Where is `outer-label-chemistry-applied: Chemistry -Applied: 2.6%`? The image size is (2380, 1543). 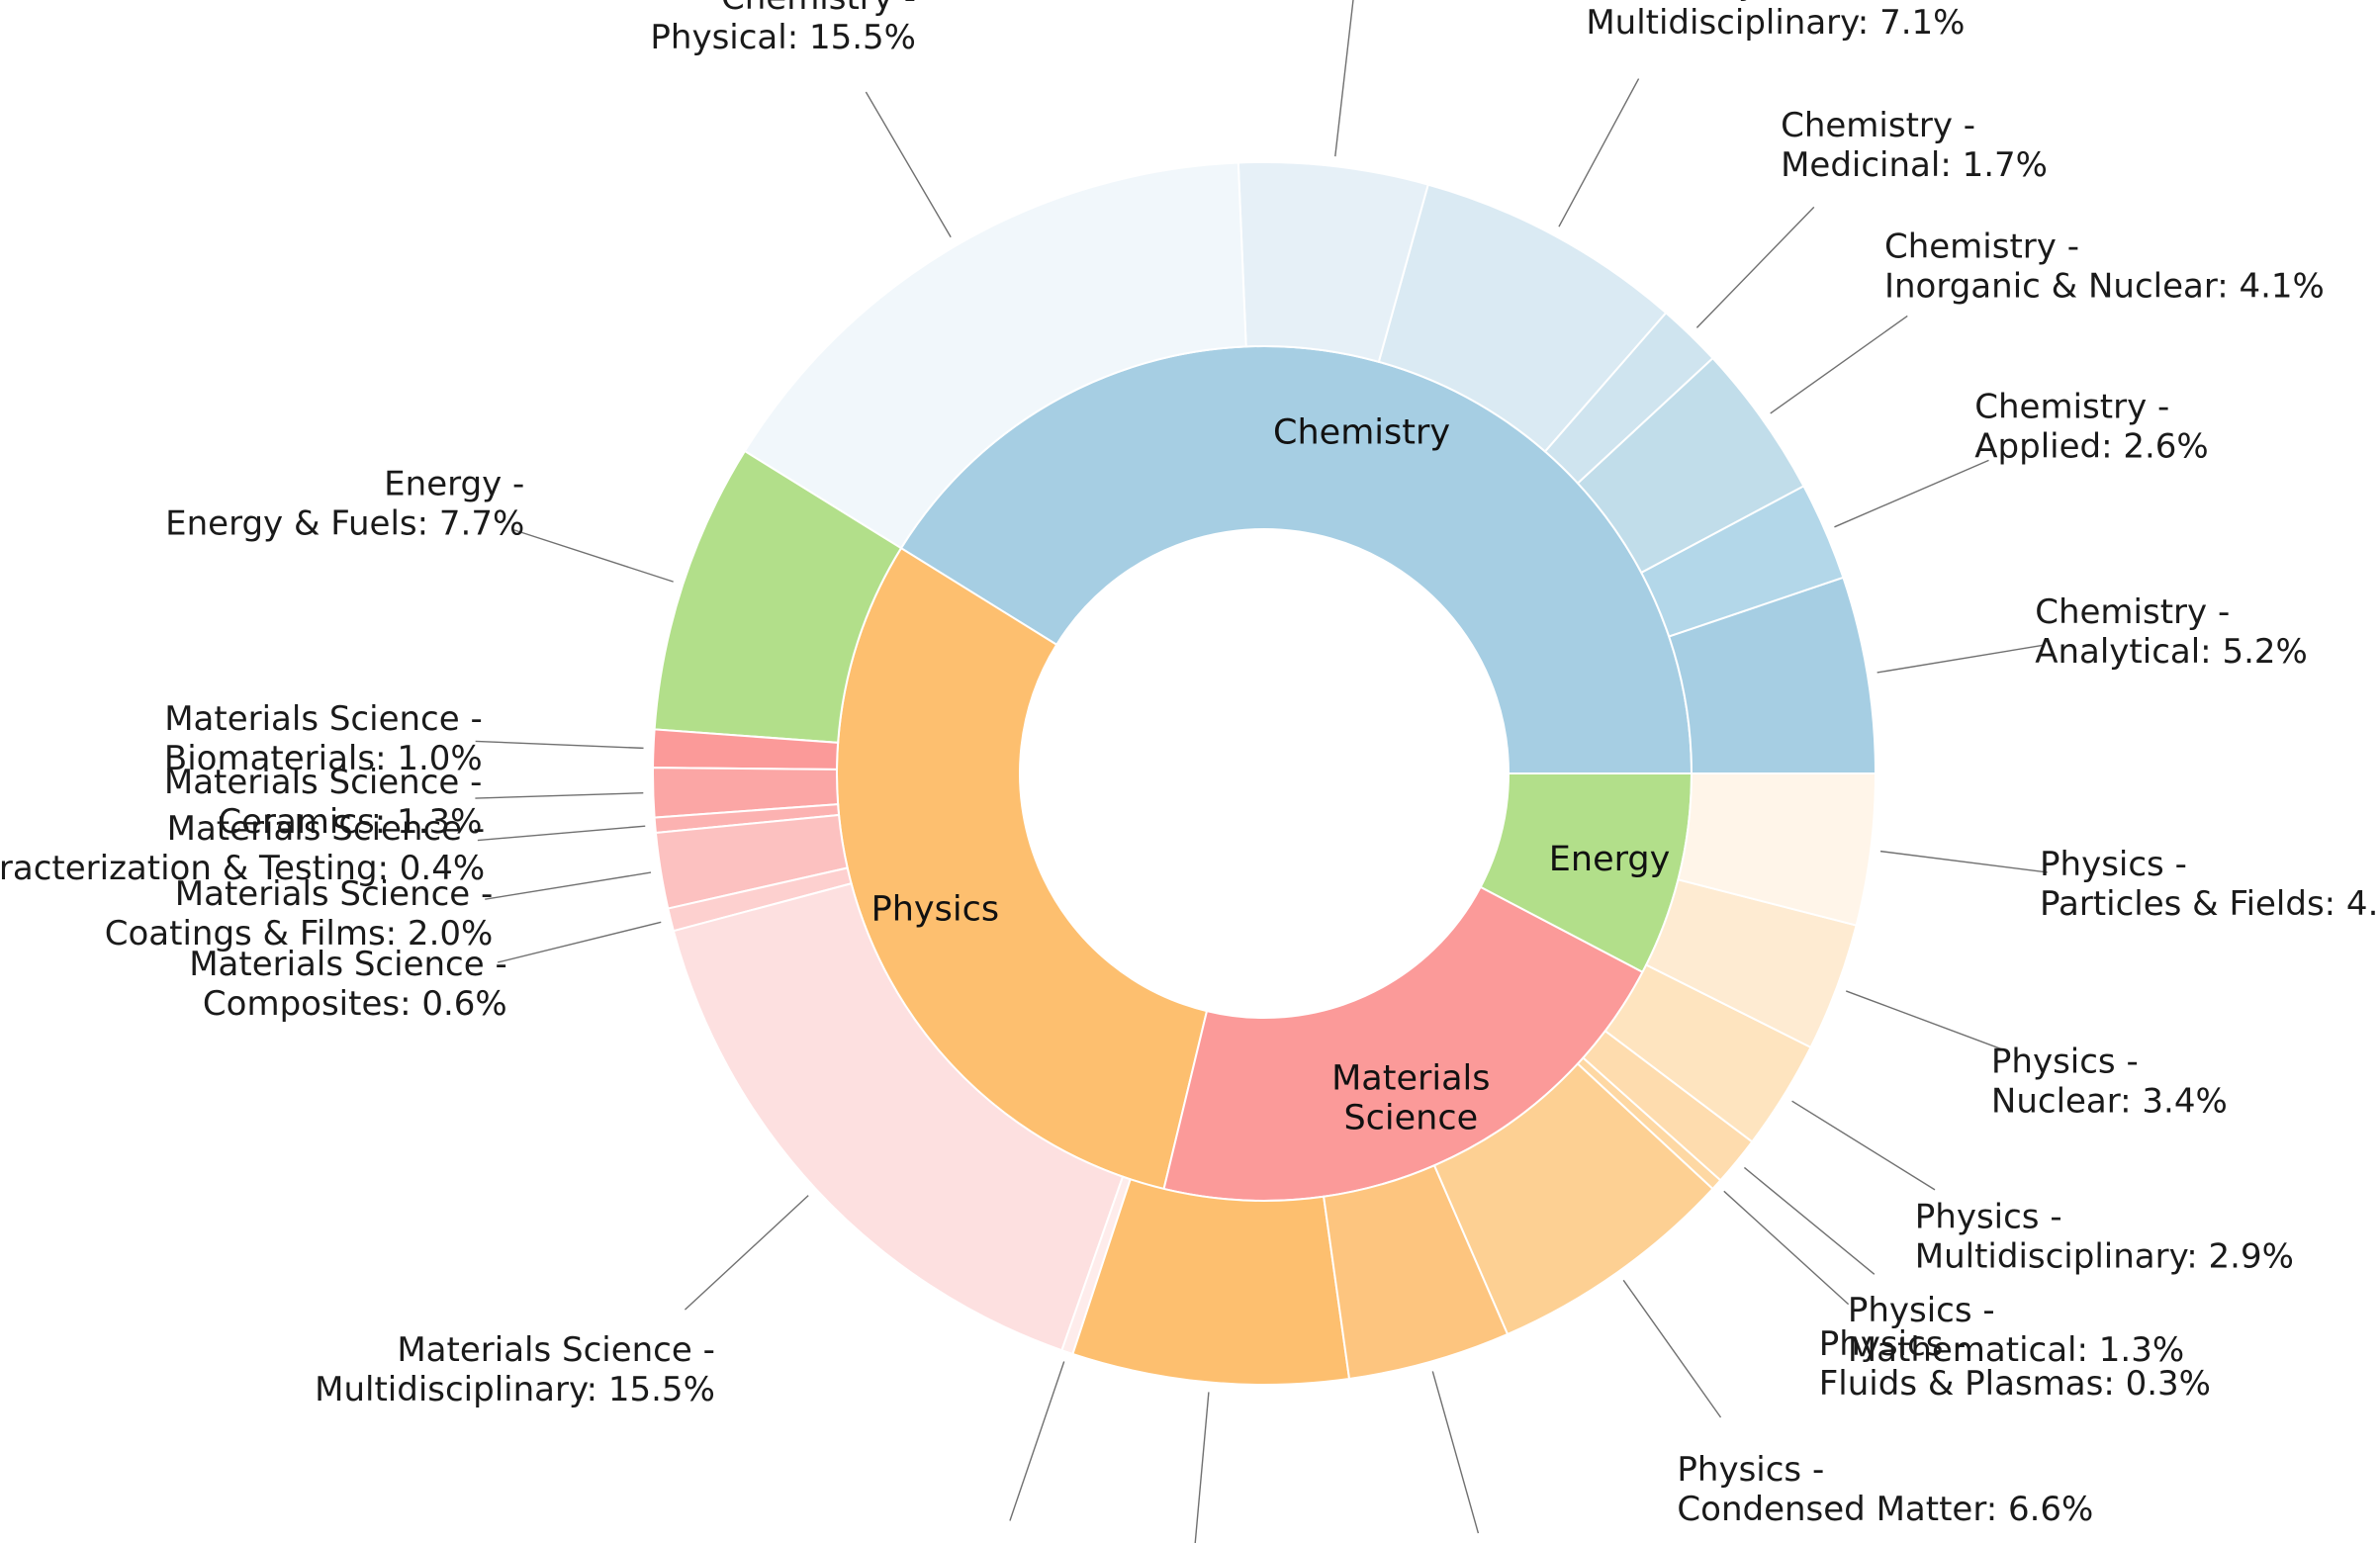 outer-label-chemistry-applied: Chemistry -Applied: 2.6% is located at coordinates (2091, 427).